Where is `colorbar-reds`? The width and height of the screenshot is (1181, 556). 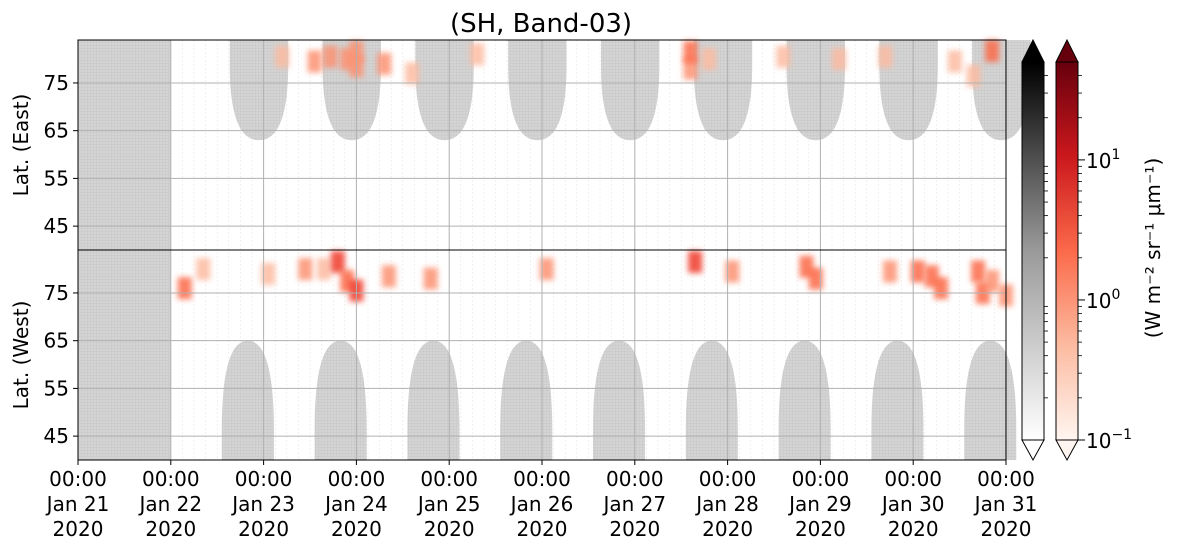 colorbar-reds is located at coordinates (1067, 251).